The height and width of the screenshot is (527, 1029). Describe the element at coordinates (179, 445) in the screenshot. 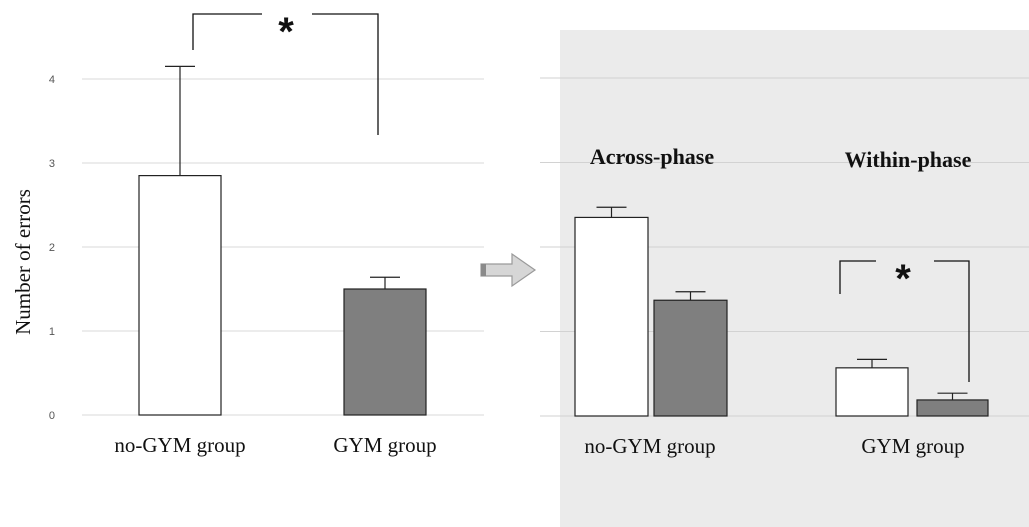

I see `left-category-label-0: no-GYM group` at that location.